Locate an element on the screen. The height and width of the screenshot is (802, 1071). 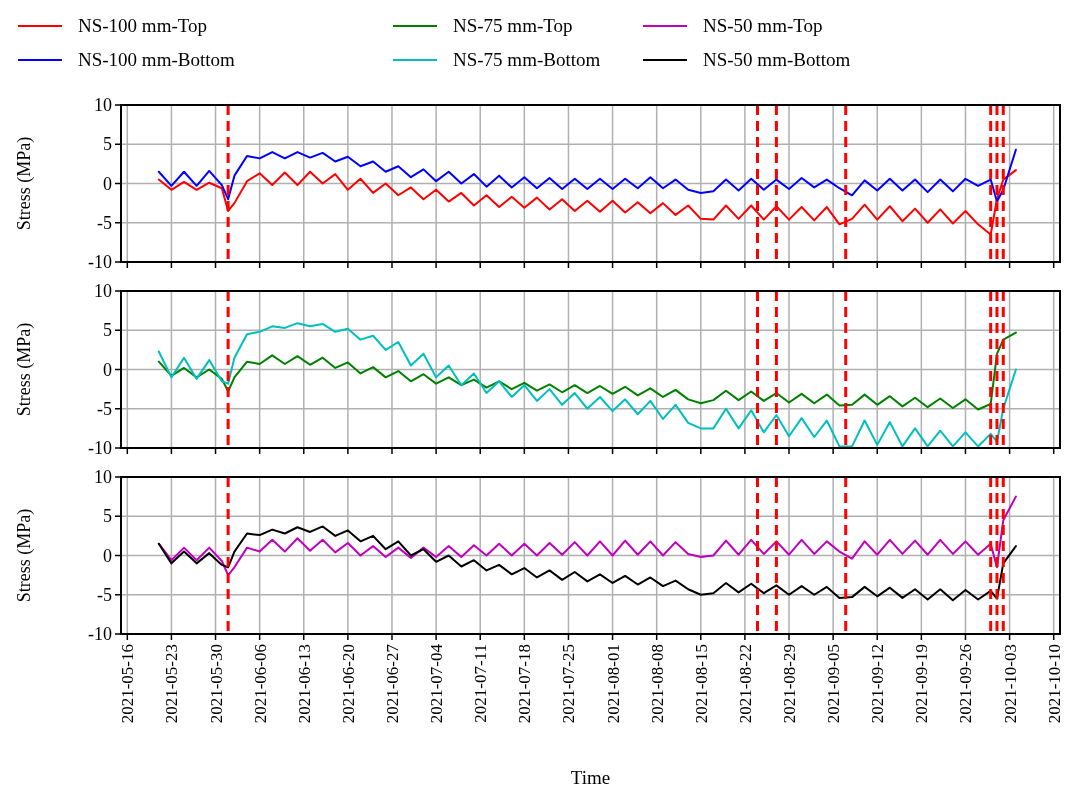
legend-label: NS-100 mm-Bottom is located at coordinates (156, 59).